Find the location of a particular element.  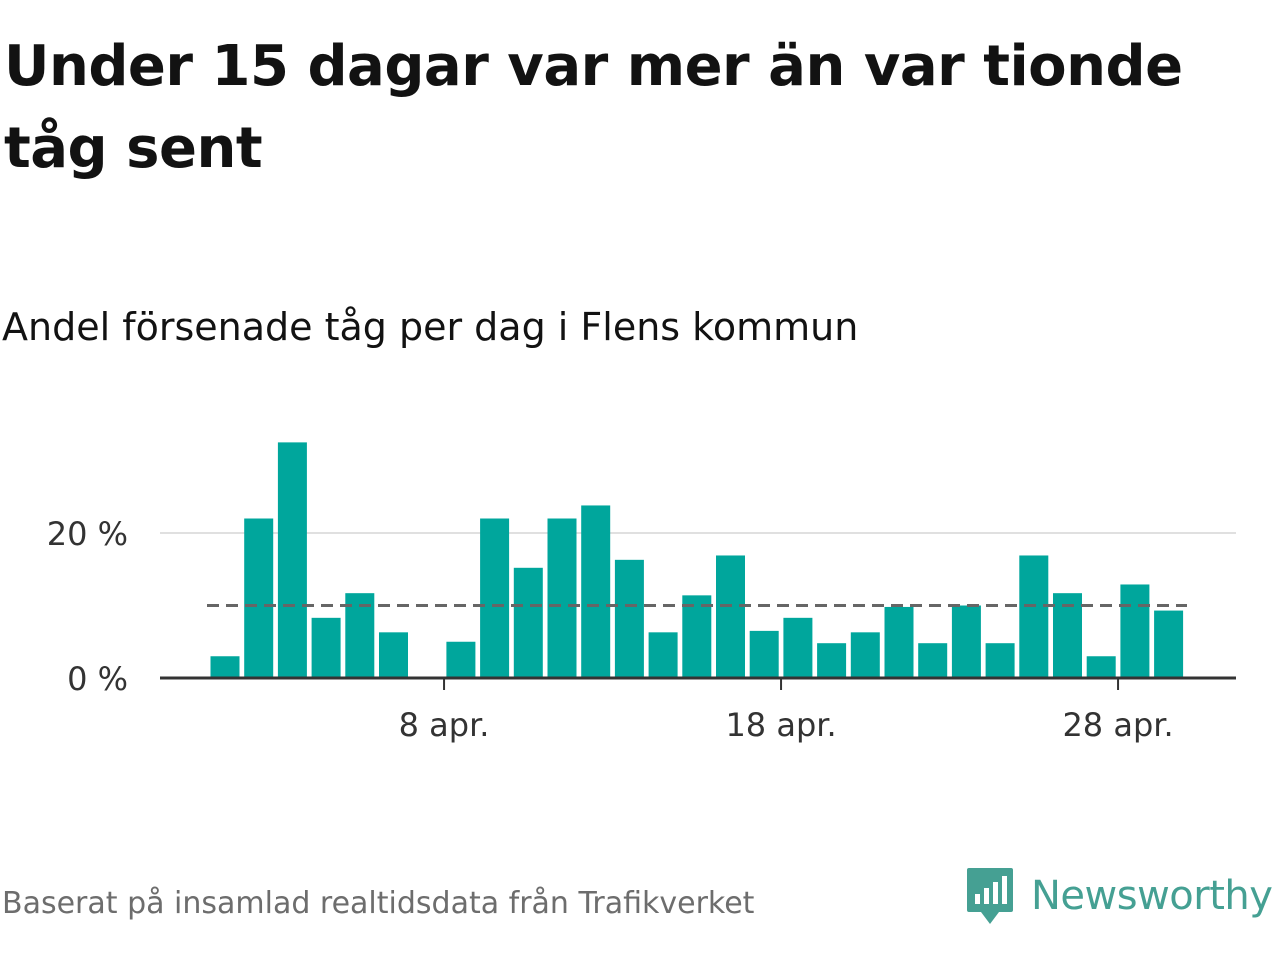

x-tick-label: 28 apr. is located at coordinates (1117, 725).